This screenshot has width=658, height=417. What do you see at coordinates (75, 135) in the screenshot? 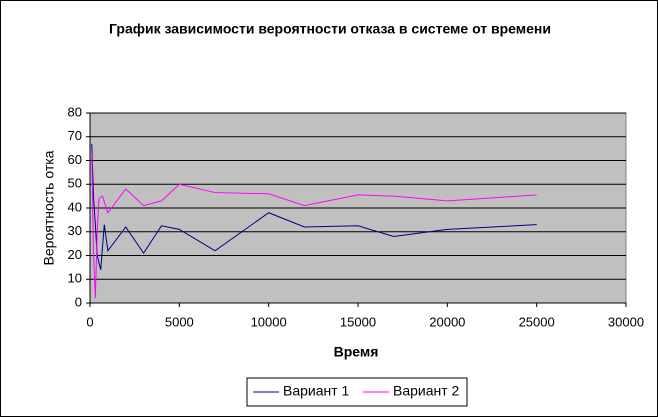
I see `y-tick-label: 70` at bounding box center [75, 135].